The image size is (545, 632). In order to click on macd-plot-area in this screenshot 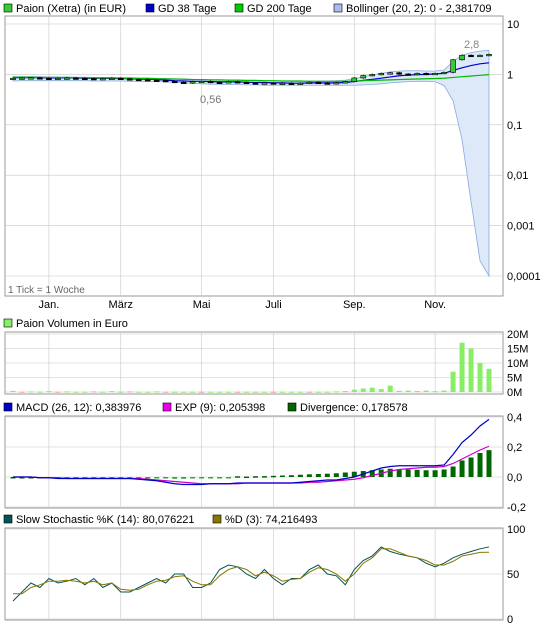, I will do `click(254, 462)`.